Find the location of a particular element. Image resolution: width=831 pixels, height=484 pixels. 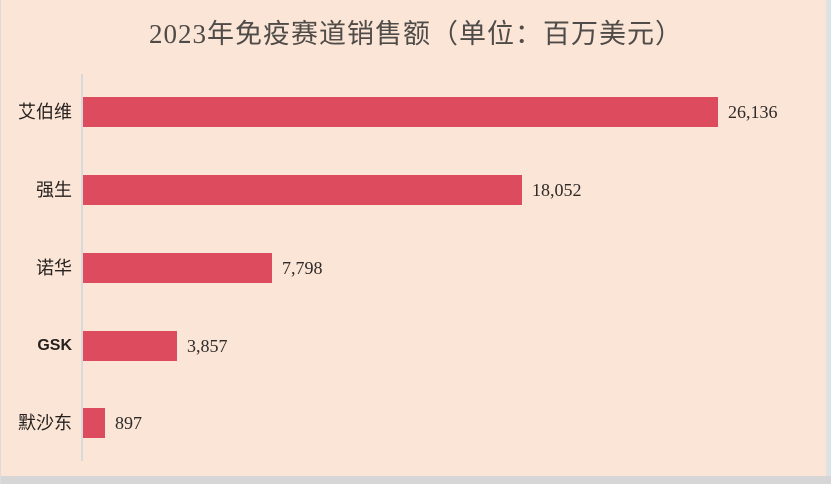

value-label: 18,052 is located at coordinates (557, 190).